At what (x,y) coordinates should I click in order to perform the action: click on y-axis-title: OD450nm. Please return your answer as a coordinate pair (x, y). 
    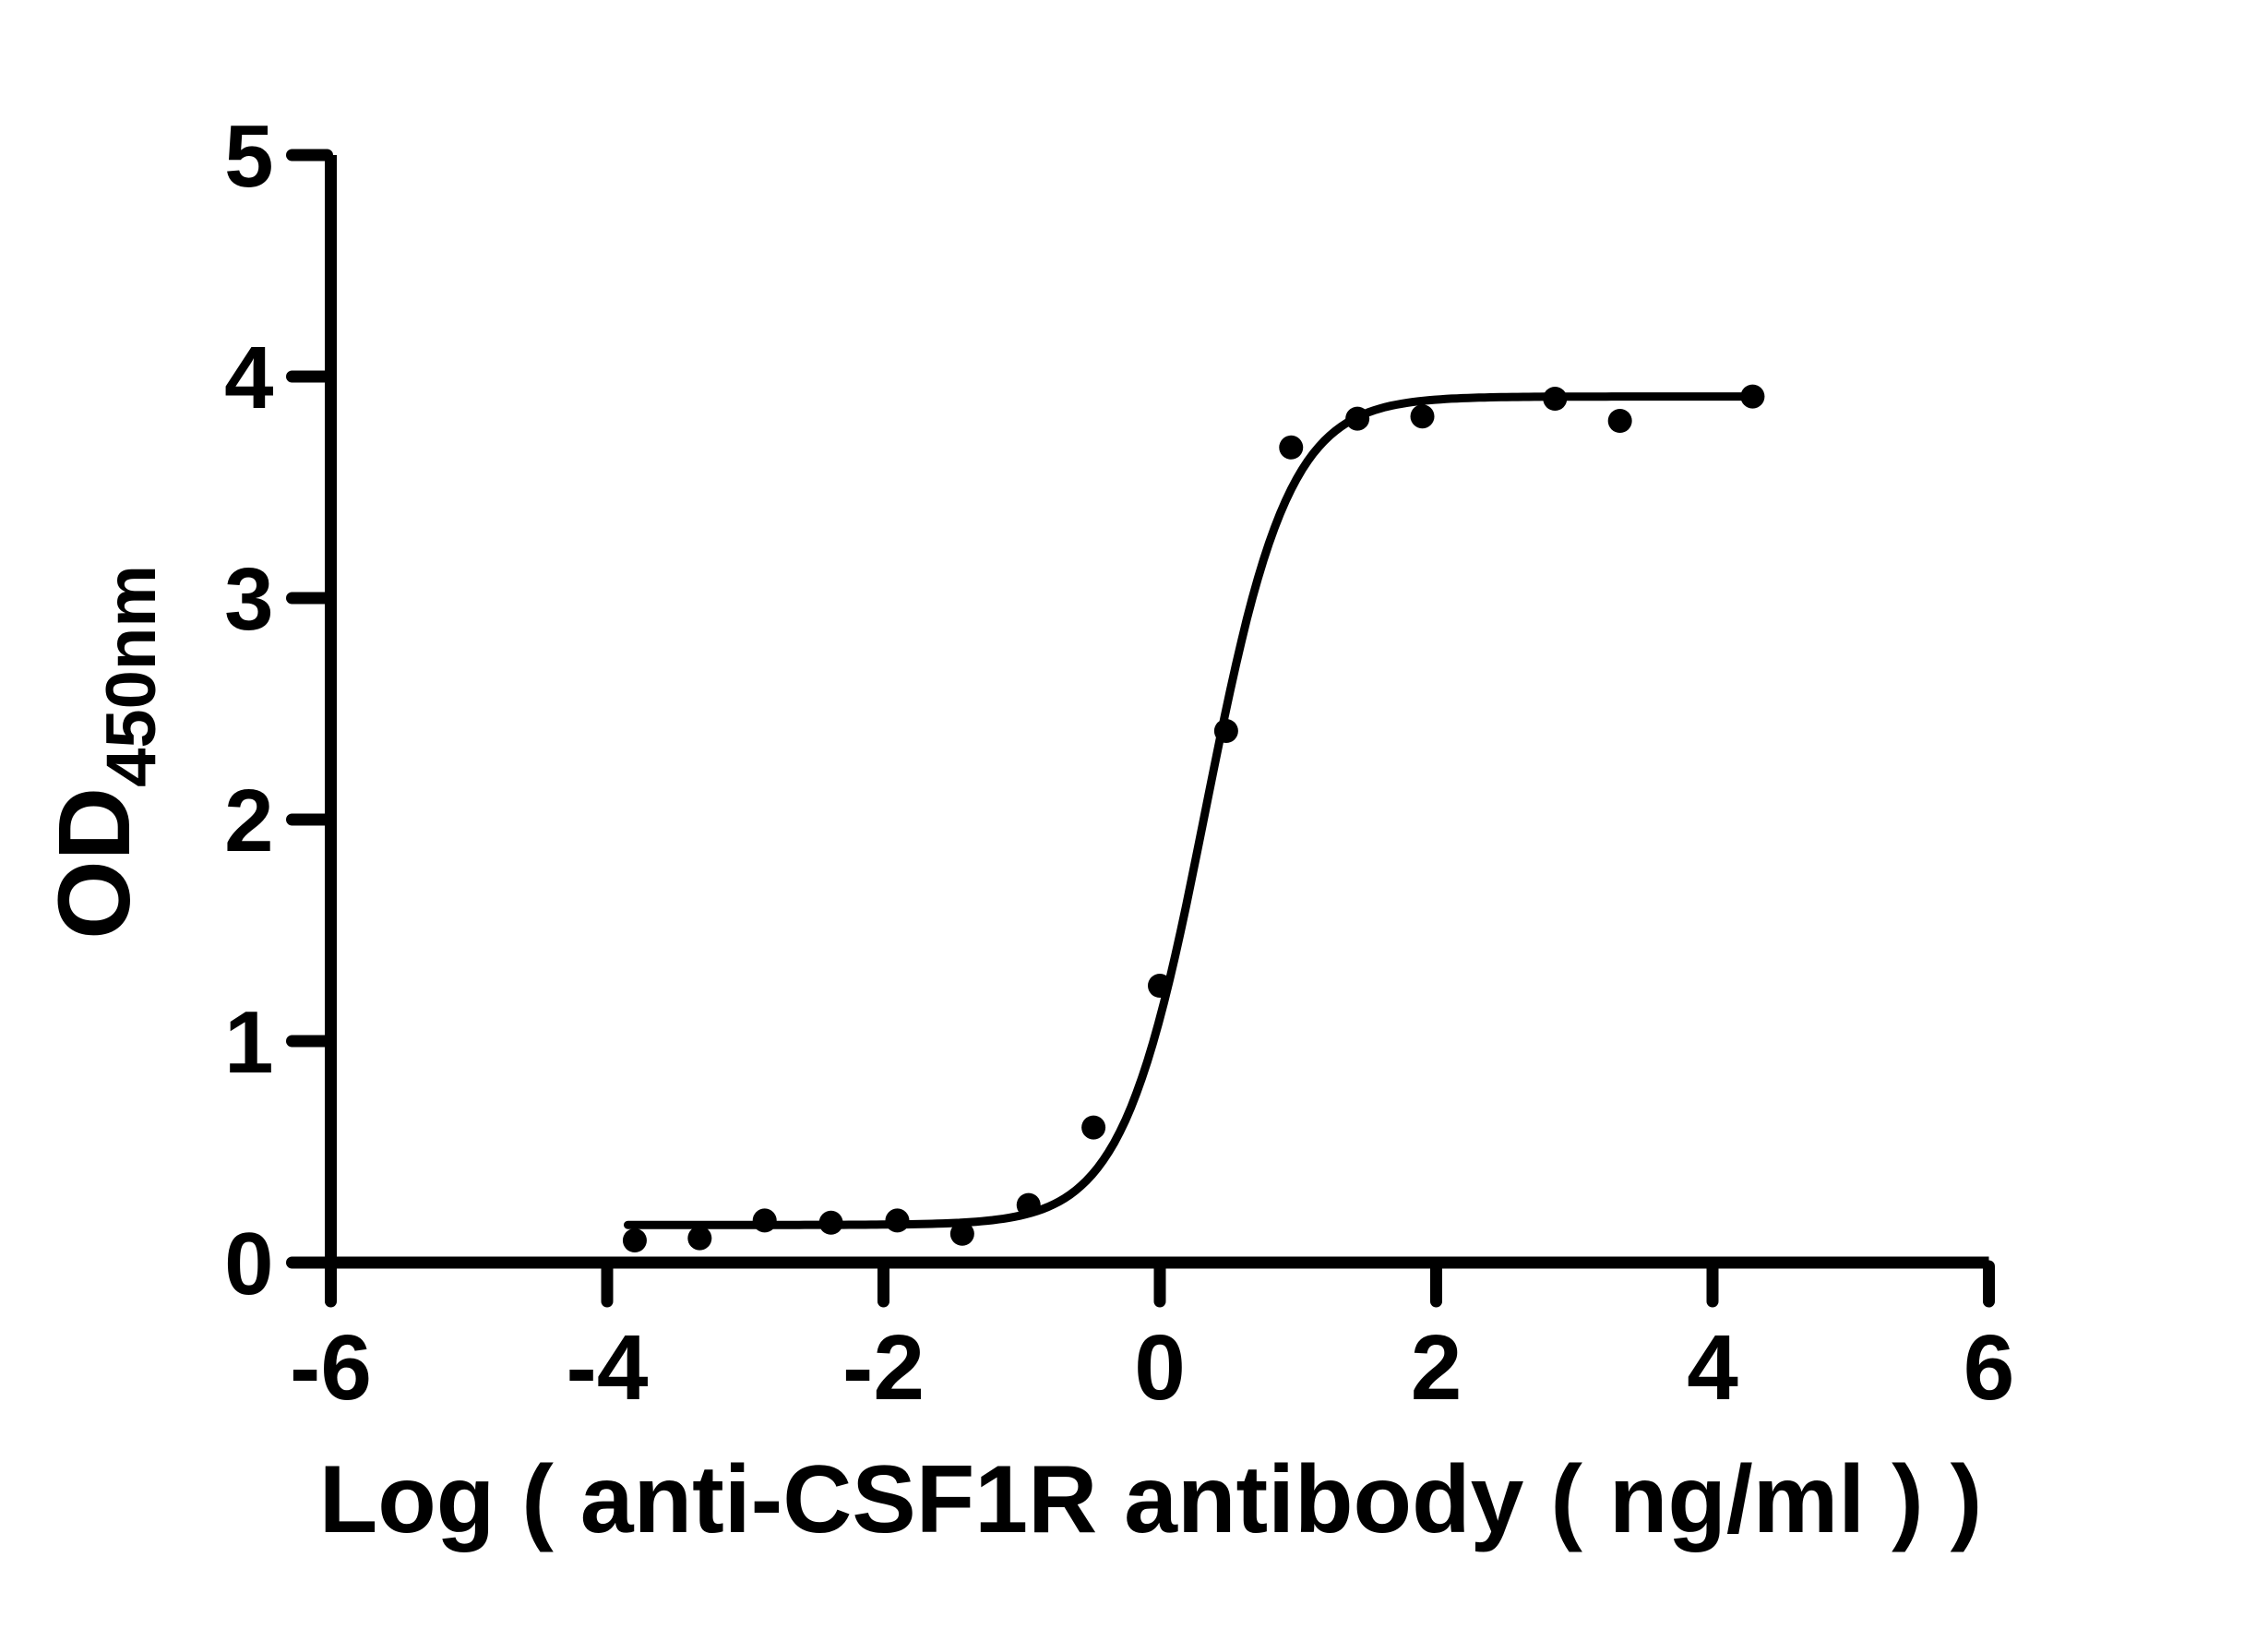
    Looking at the image, I should click on (104, 752).